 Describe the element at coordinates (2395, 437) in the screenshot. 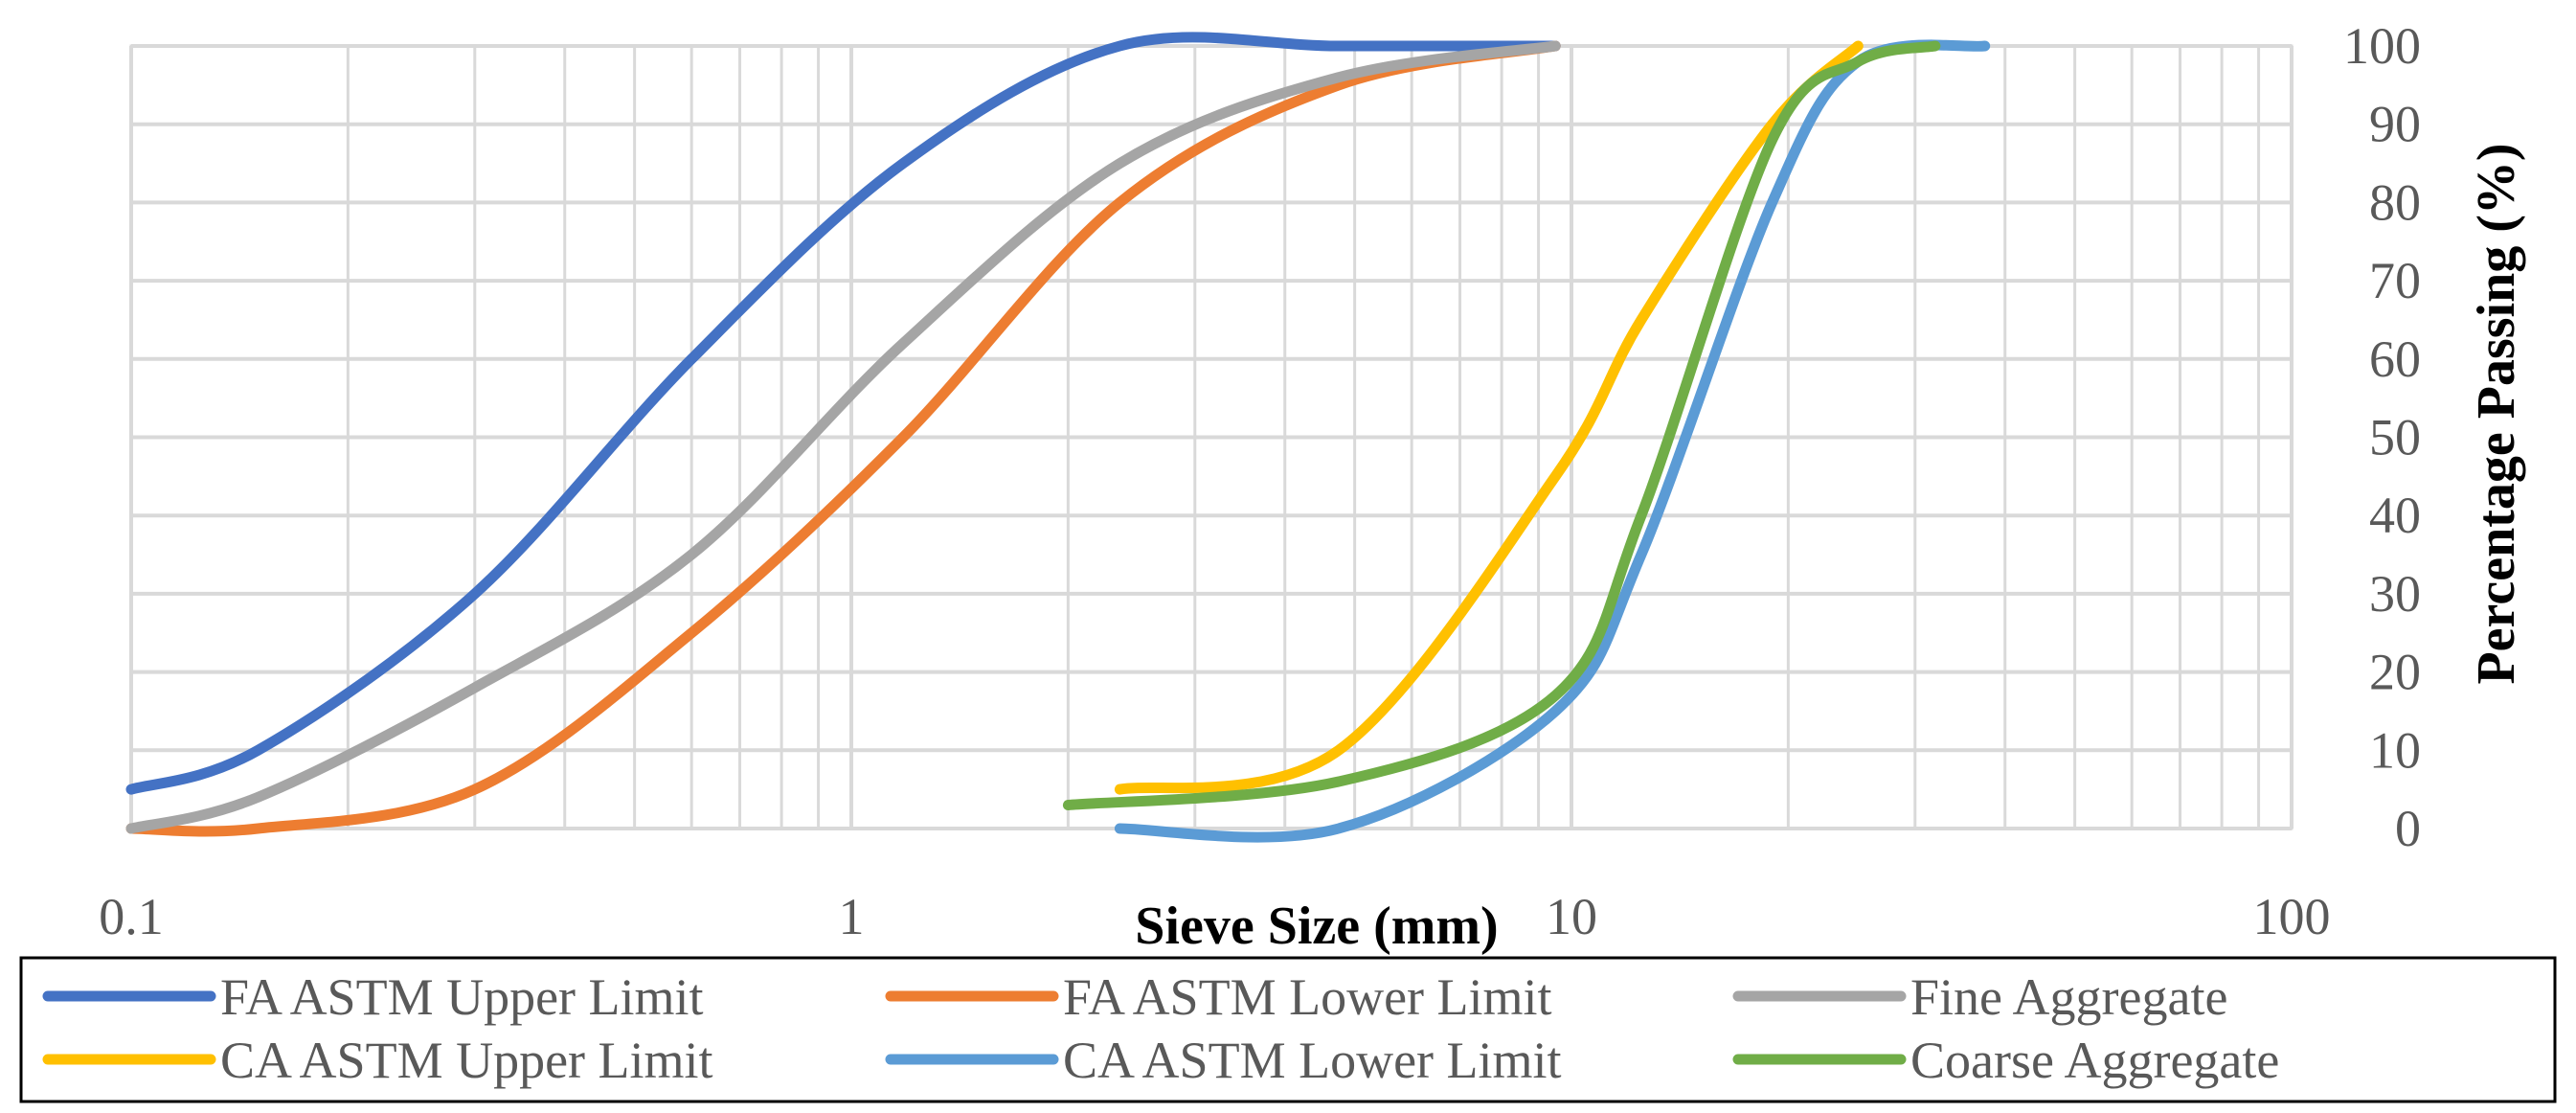

I see `y-tick-label: 50` at that location.